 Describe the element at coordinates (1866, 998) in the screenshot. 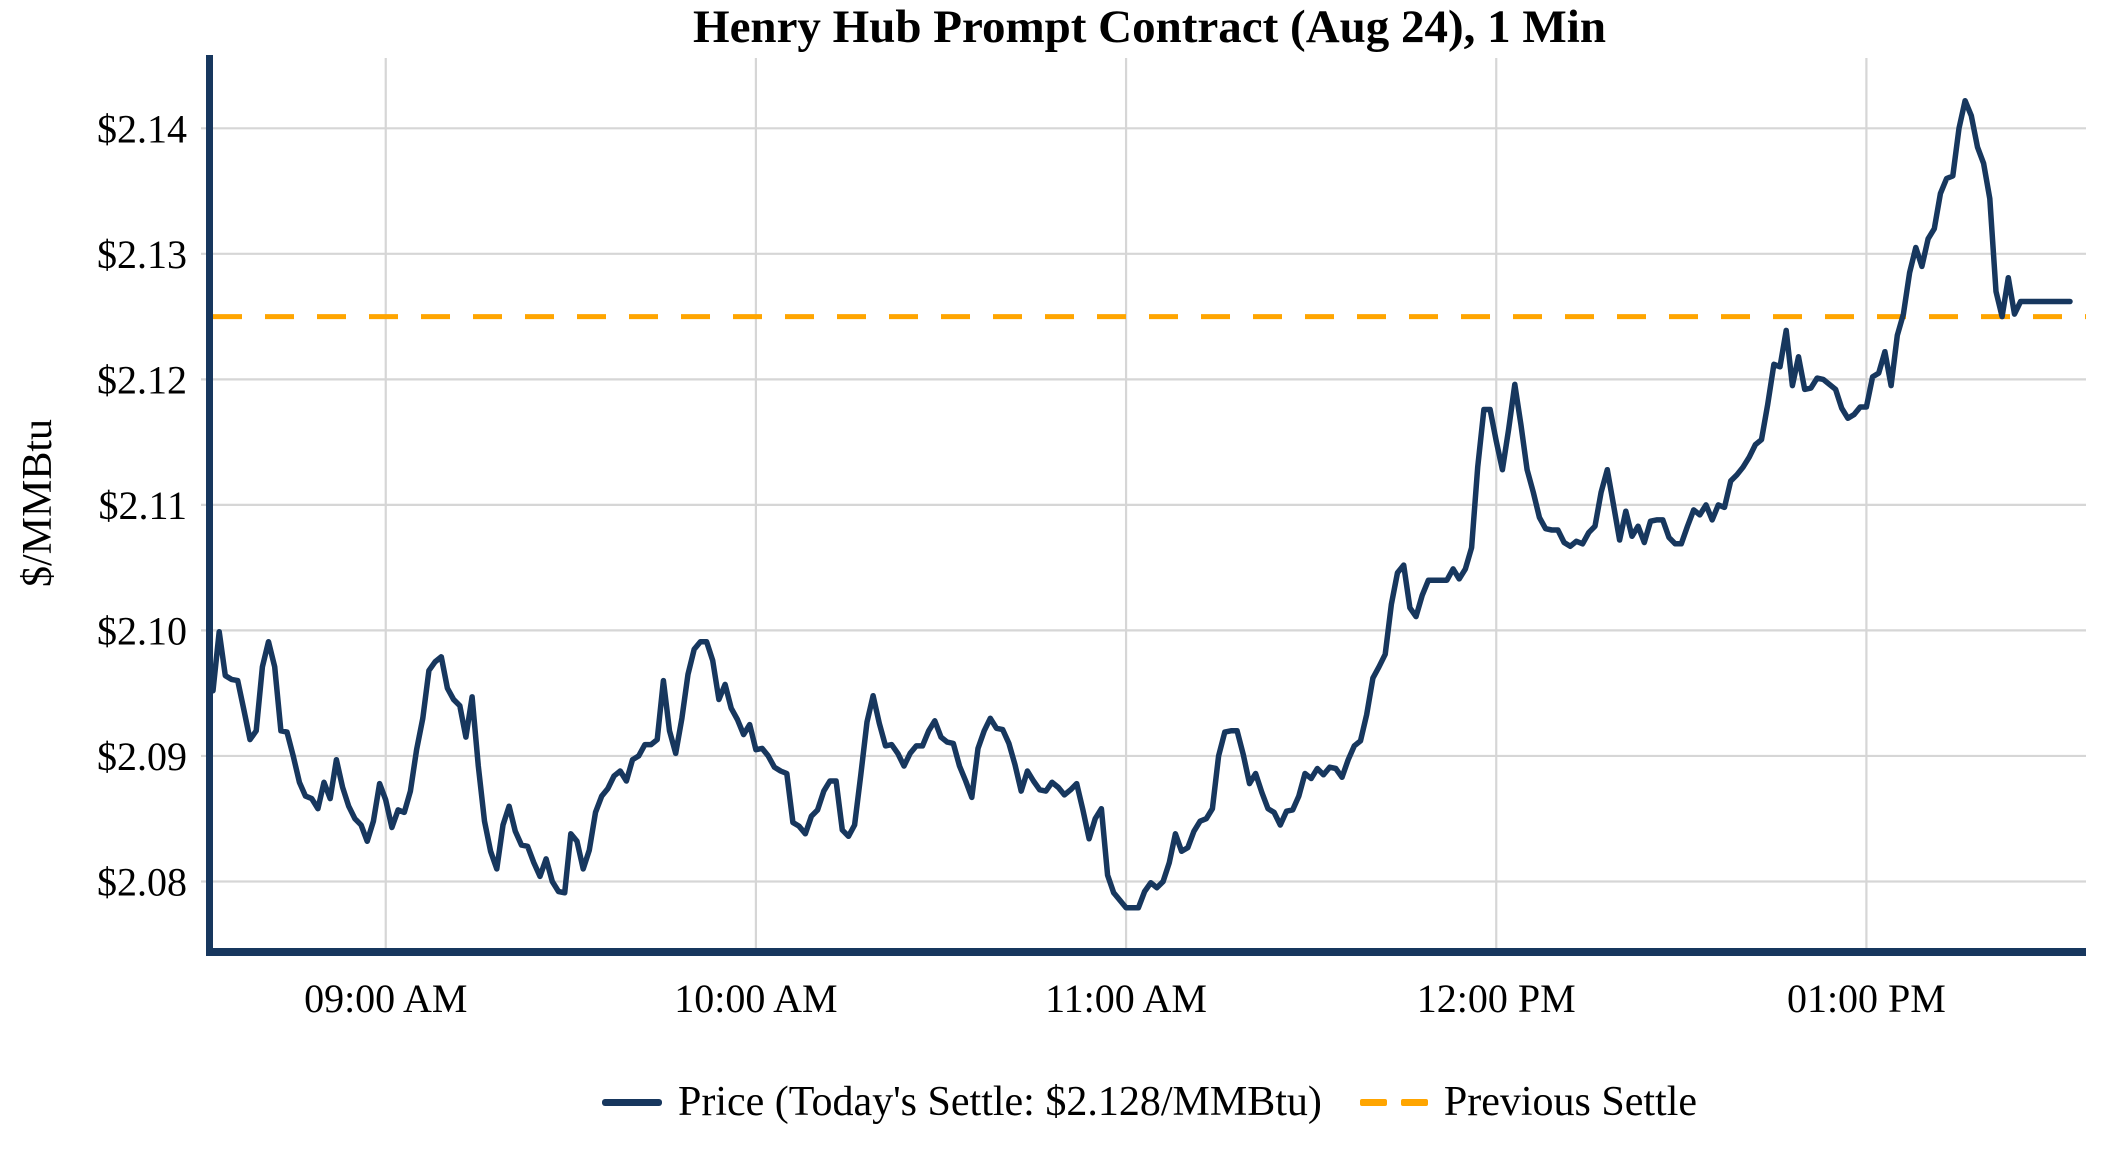

I see `x-tick-label: 01:00 PM` at that location.